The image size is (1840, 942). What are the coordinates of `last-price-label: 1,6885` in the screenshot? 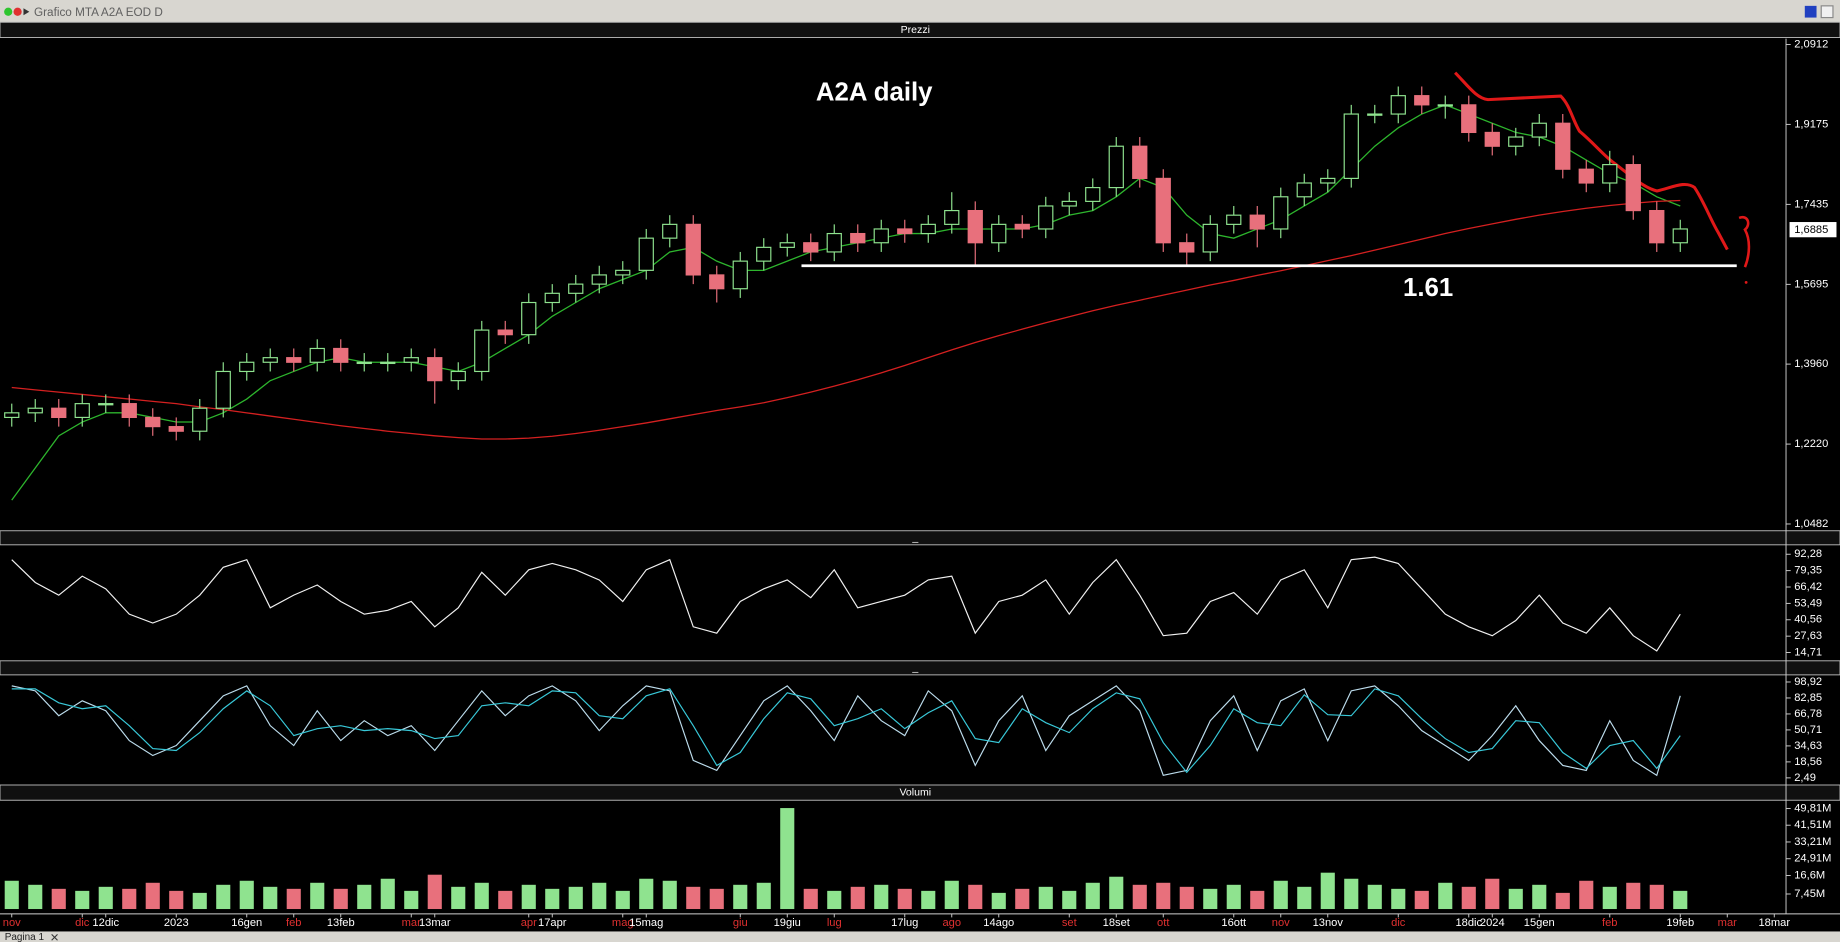 It's located at (1811, 230).